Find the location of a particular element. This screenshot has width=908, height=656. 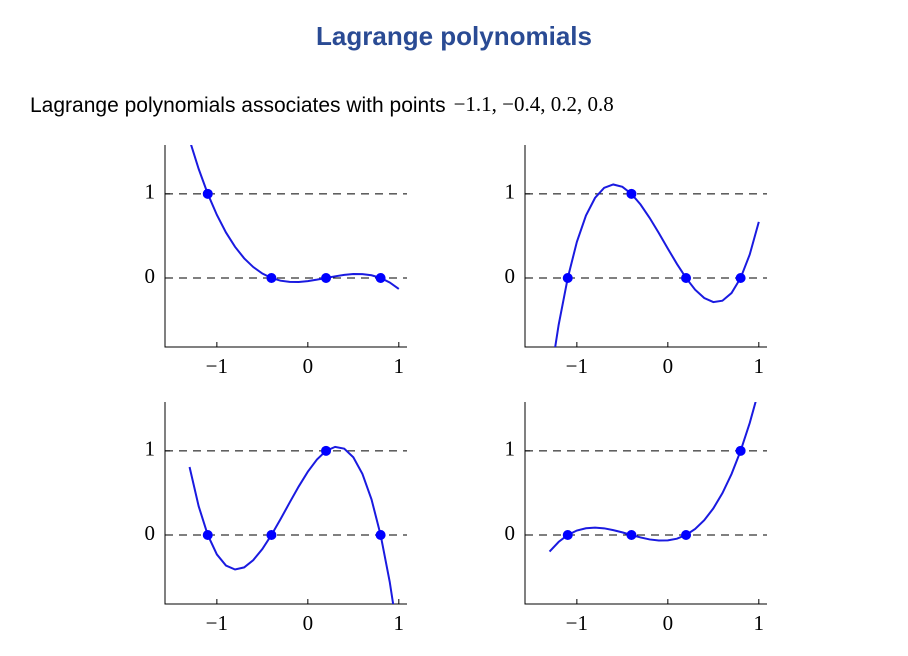

slide-title: Lagrange polynomials is located at coordinates (454, 36).